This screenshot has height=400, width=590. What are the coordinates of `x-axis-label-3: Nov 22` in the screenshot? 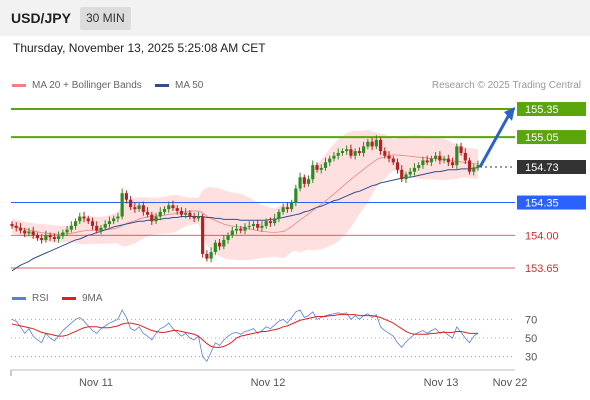 It's located at (510, 383).